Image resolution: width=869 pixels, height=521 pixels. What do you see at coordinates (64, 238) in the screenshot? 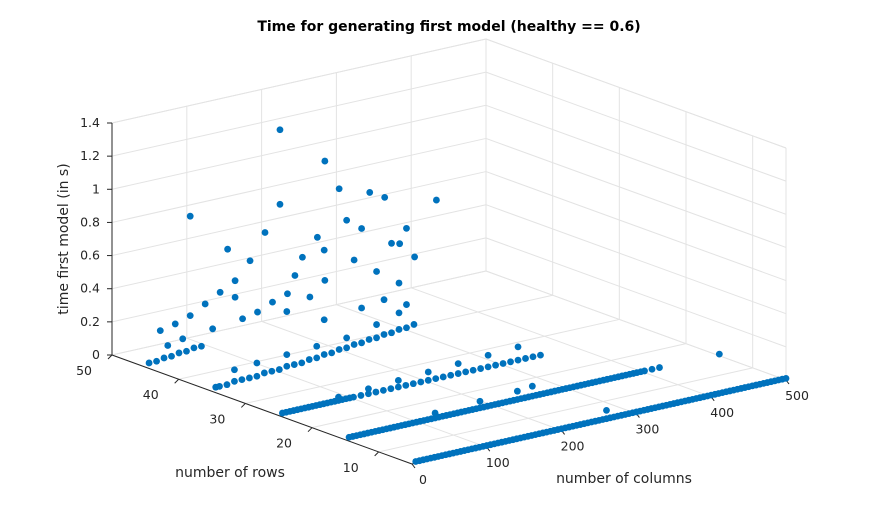
I see `z-axis-label: time first model (in s)` at bounding box center [64, 238].